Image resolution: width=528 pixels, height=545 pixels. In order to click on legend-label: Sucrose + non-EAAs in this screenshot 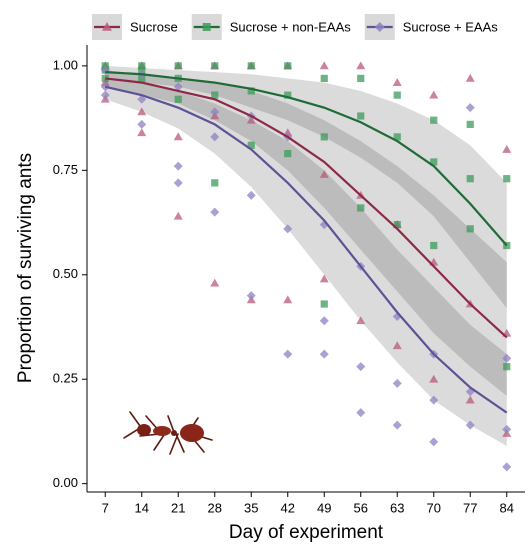, I will do `click(291, 26)`.